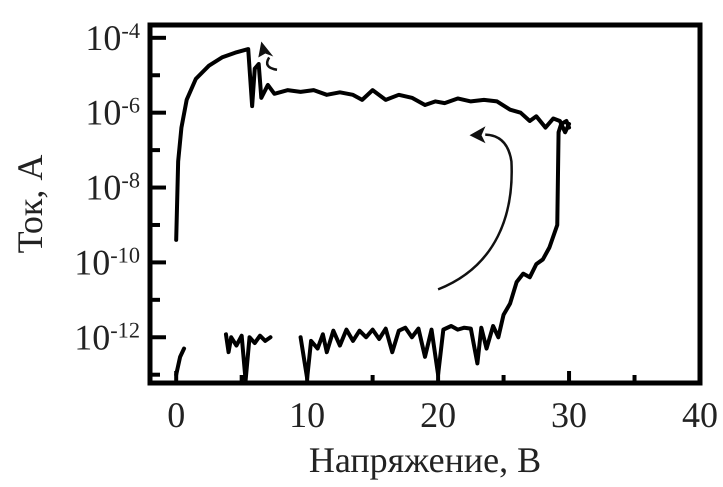 Image resolution: width=723 pixels, height=487 pixels. Describe the element at coordinates (112, 112) in the screenshot. I see `y-tick-label: 10$^{-6}$` at that location.